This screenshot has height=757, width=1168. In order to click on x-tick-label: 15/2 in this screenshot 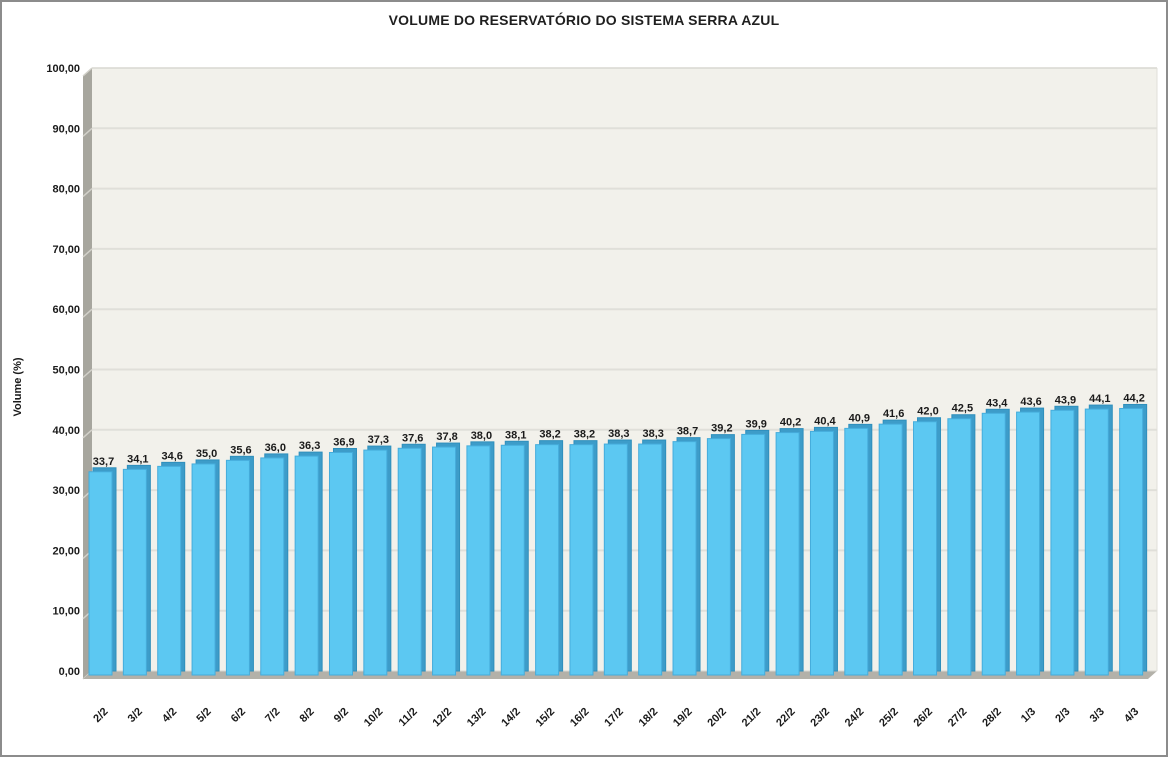, I will do `click(546, 718)`.